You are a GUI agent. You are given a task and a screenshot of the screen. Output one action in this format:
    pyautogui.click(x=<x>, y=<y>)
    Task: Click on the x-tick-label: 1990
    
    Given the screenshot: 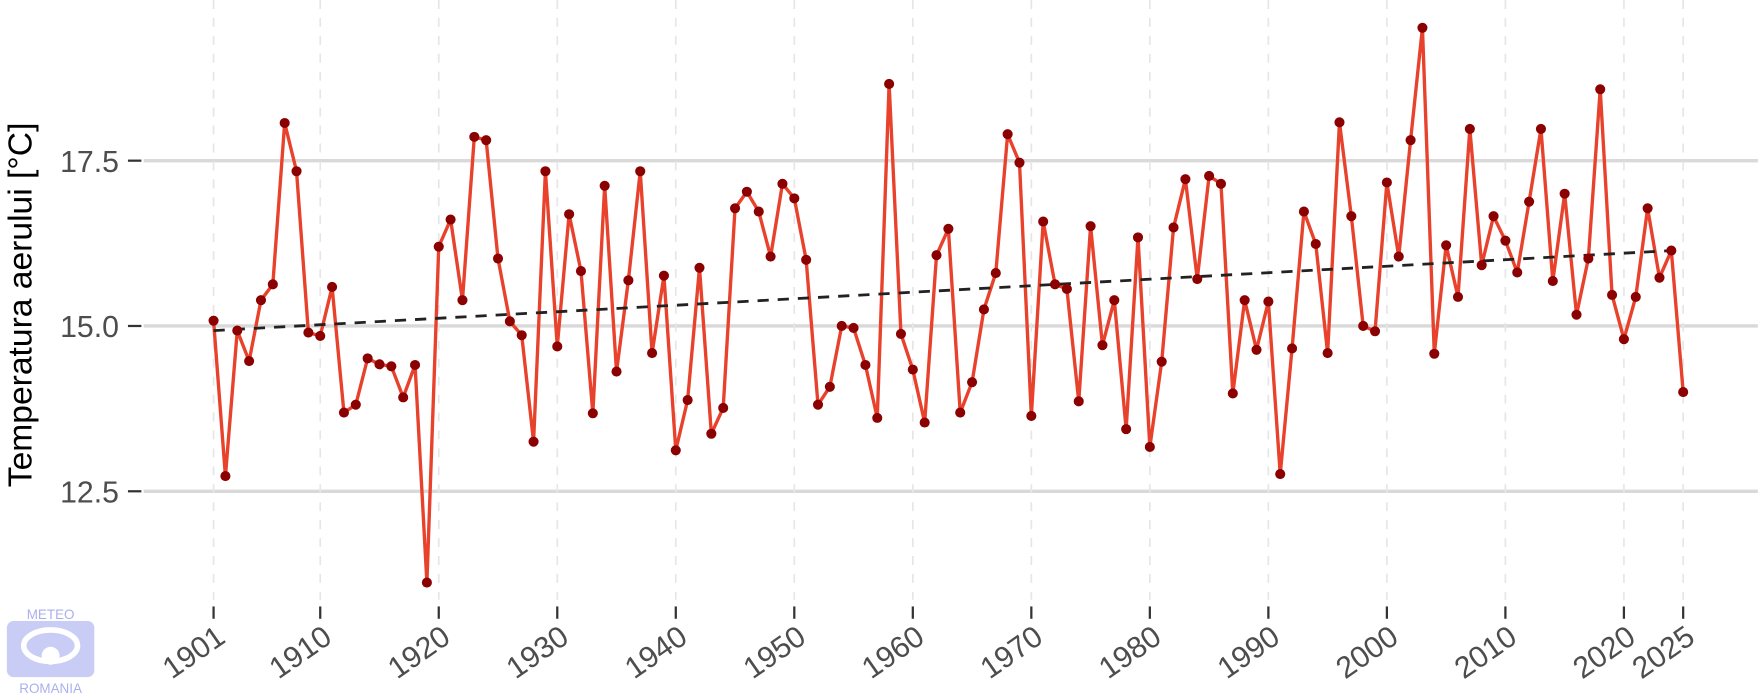 What is the action you would take?
    pyautogui.click(x=1249, y=653)
    